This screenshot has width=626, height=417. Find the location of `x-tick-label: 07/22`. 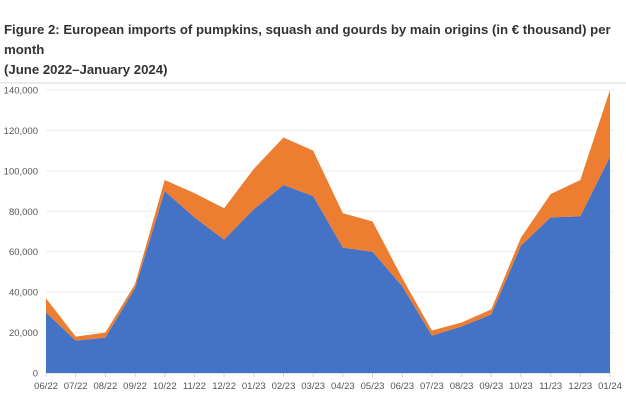

x-tick-label: 07/22 is located at coordinates (76, 386).